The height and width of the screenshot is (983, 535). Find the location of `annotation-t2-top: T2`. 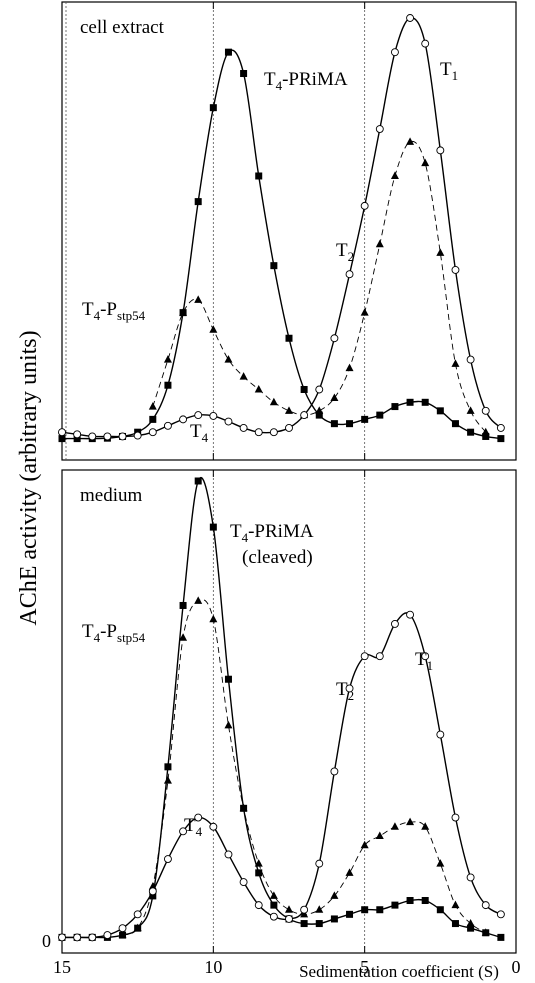

annotation-t2-top: T2 is located at coordinates (345, 252).